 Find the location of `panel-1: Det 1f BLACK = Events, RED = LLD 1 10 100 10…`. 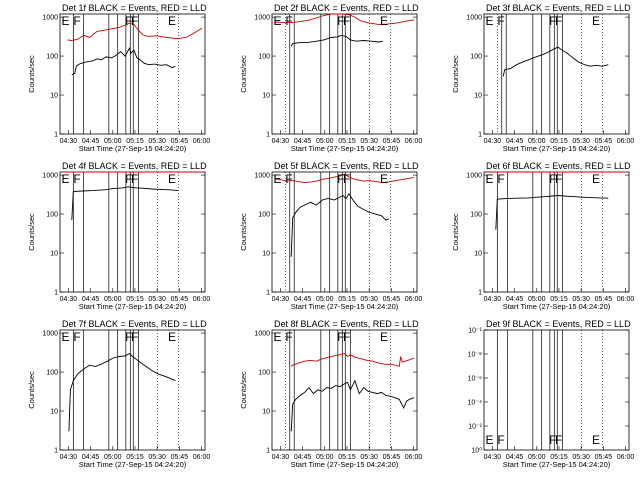

panel-1: Det 1f BLACK = Events, RED = LLD 1 10 100 10… is located at coordinates (118, 78).